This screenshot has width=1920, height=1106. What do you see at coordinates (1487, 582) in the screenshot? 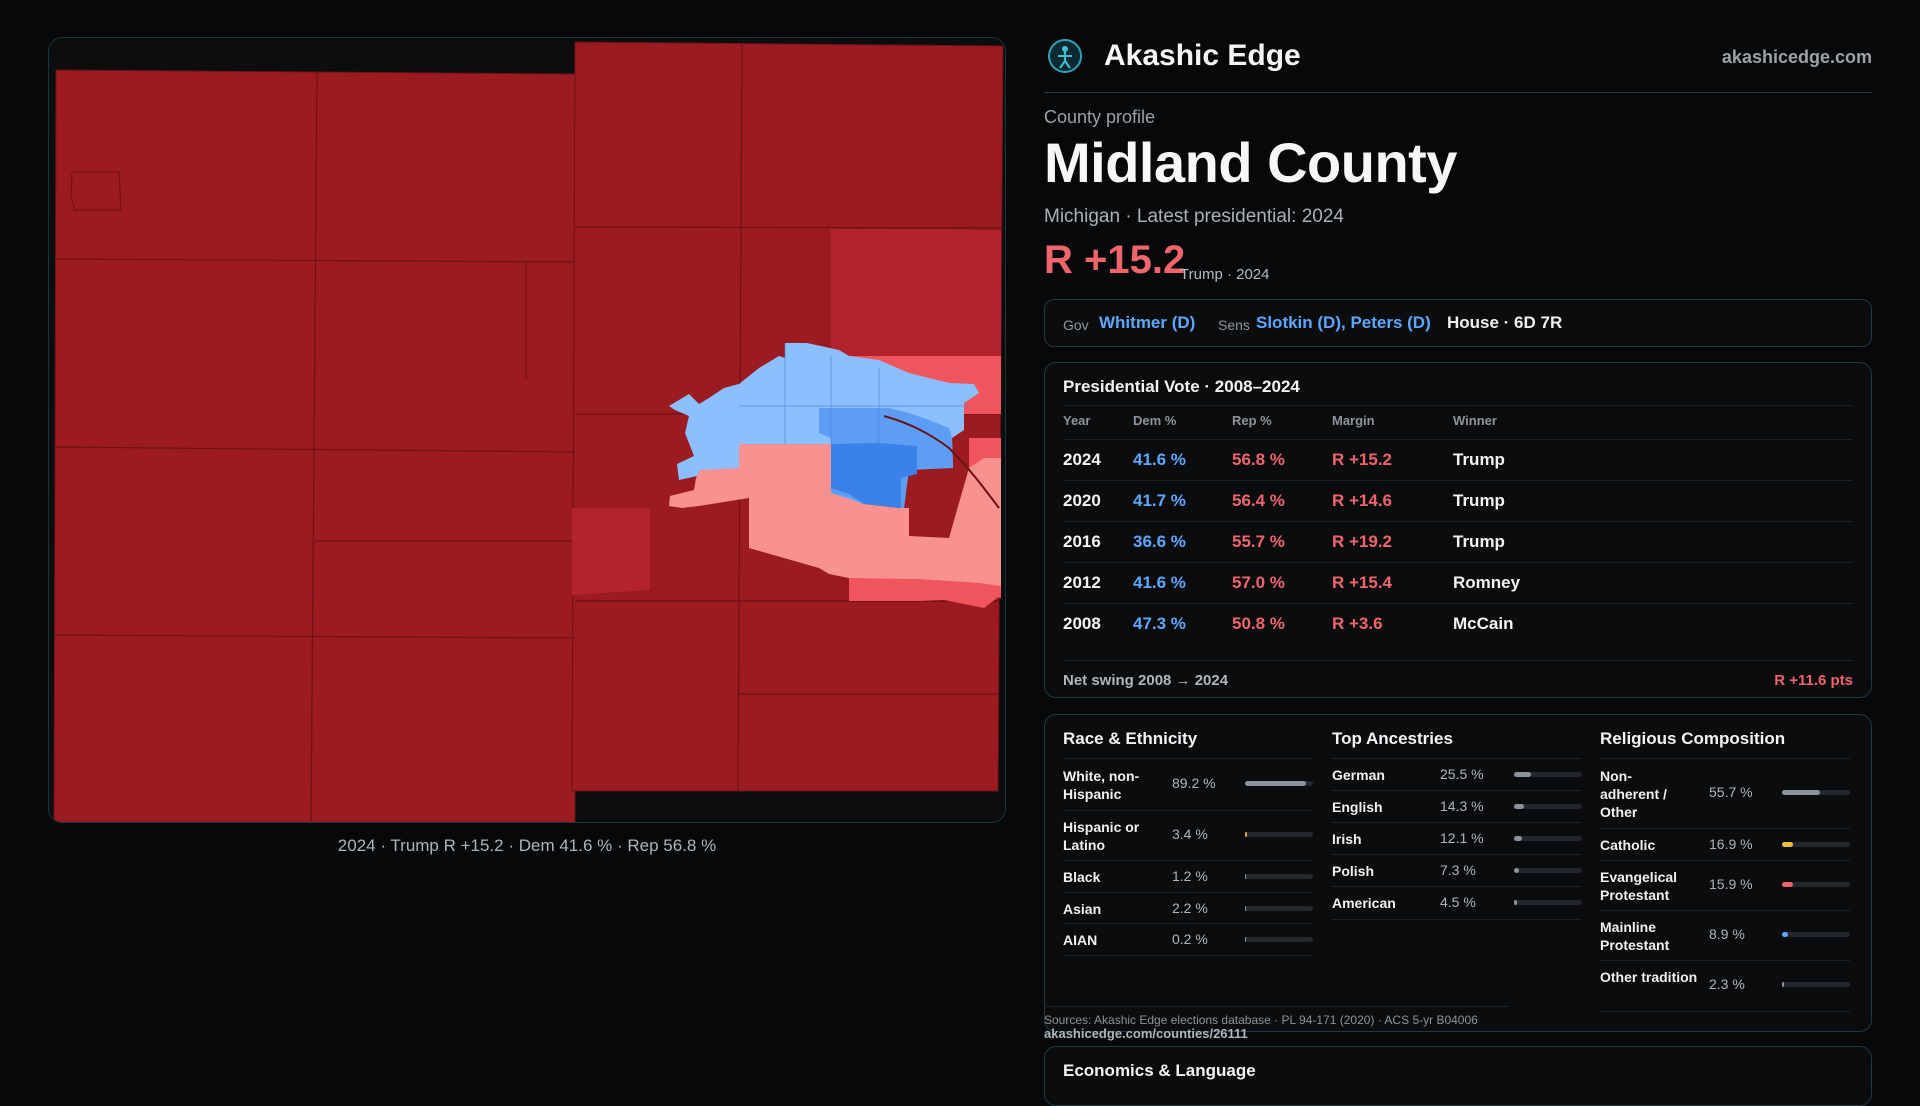
I see `cell-winner: Romney` at bounding box center [1487, 582].